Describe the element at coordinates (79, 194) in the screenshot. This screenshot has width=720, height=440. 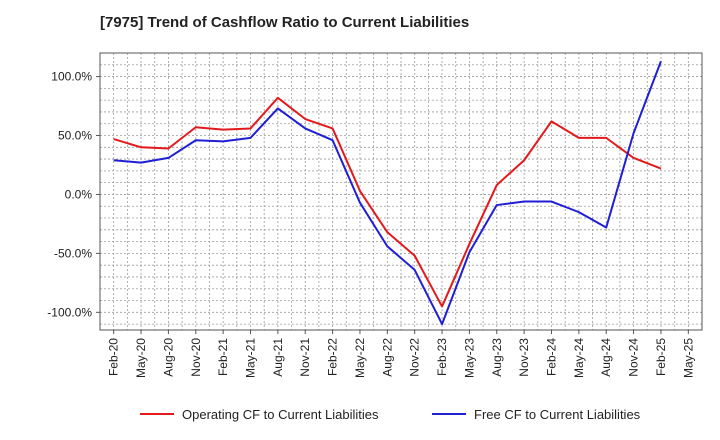
I see `y-tick-label: 0.0%` at that location.